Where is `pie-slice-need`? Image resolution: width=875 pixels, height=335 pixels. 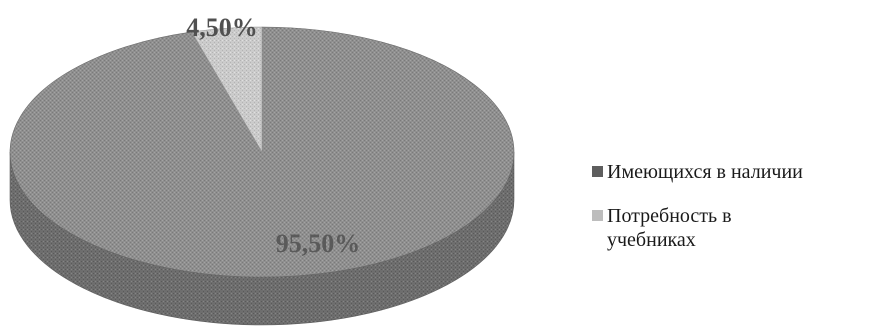 pie-slice-need is located at coordinates (227, 90).